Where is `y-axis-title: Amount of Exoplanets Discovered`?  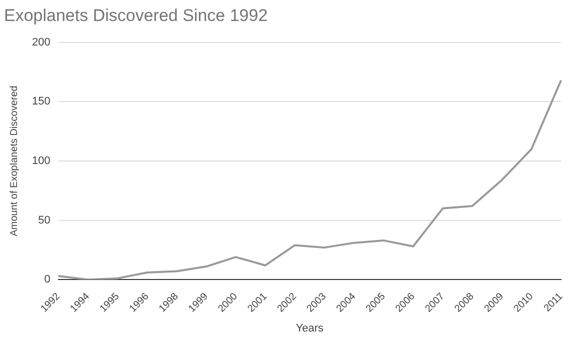 y-axis-title: Amount of Exoplanets Discovered is located at coordinates (14, 161).